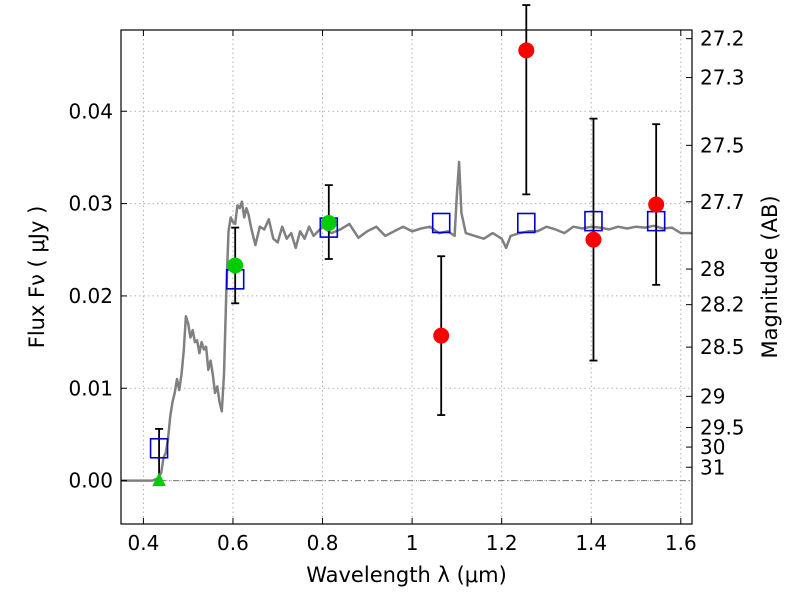 Image resolution: width=800 pixels, height=600 pixels. What do you see at coordinates (37, 277) in the screenshot?
I see `y-axis-label: Flux Fν ( μJy )` at bounding box center [37, 277].